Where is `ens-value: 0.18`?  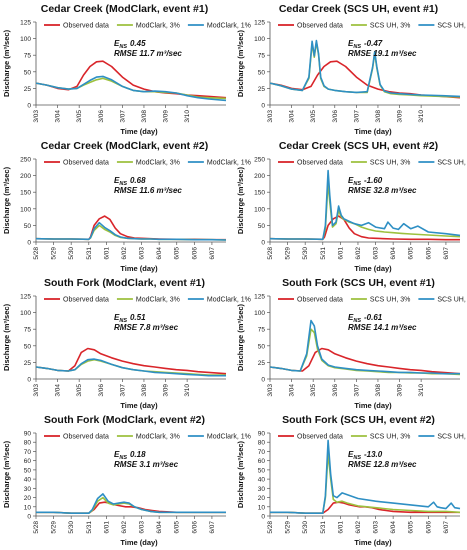
ens-value: 0.18 is located at coordinates (138, 454).